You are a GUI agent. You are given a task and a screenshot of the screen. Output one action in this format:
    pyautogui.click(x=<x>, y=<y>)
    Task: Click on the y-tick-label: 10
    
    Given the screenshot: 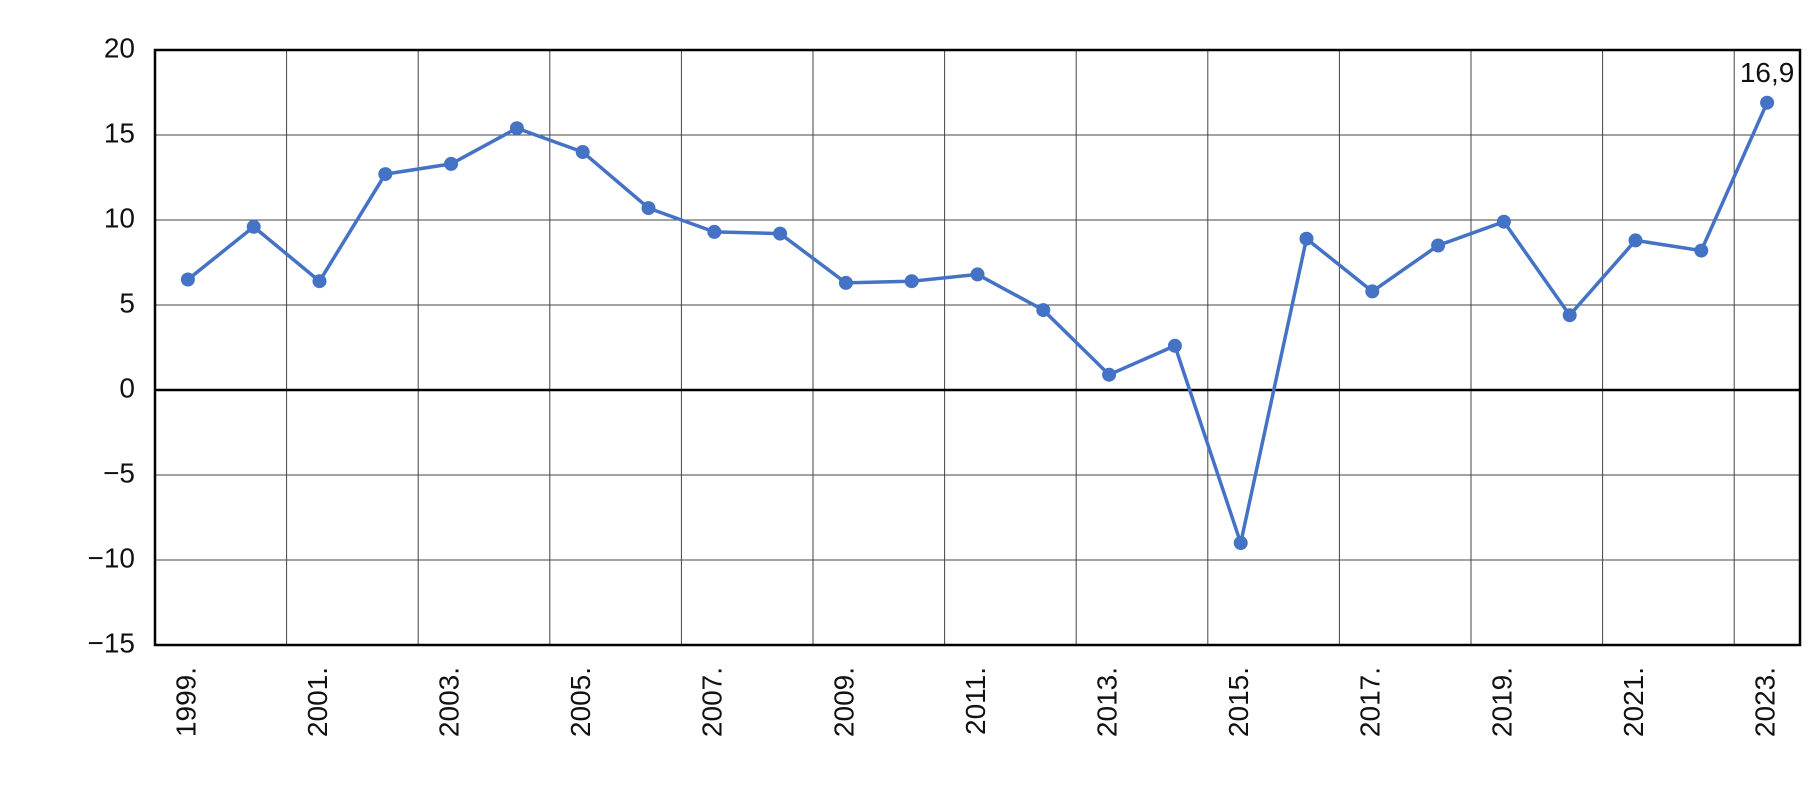 What is the action you would take?
    pyautogui.click(x=119, y=217)
    